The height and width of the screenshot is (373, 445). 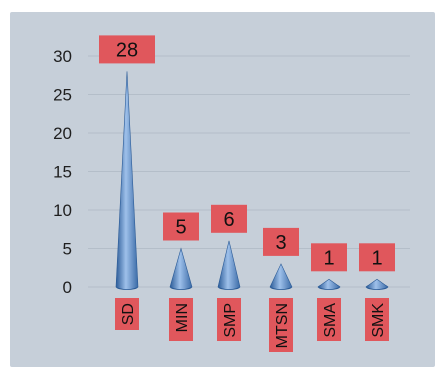 What do you see at coordinates (67, 249) in the screenshot?
I see `y-tick-label: 5` at bounding box center [67, 249].